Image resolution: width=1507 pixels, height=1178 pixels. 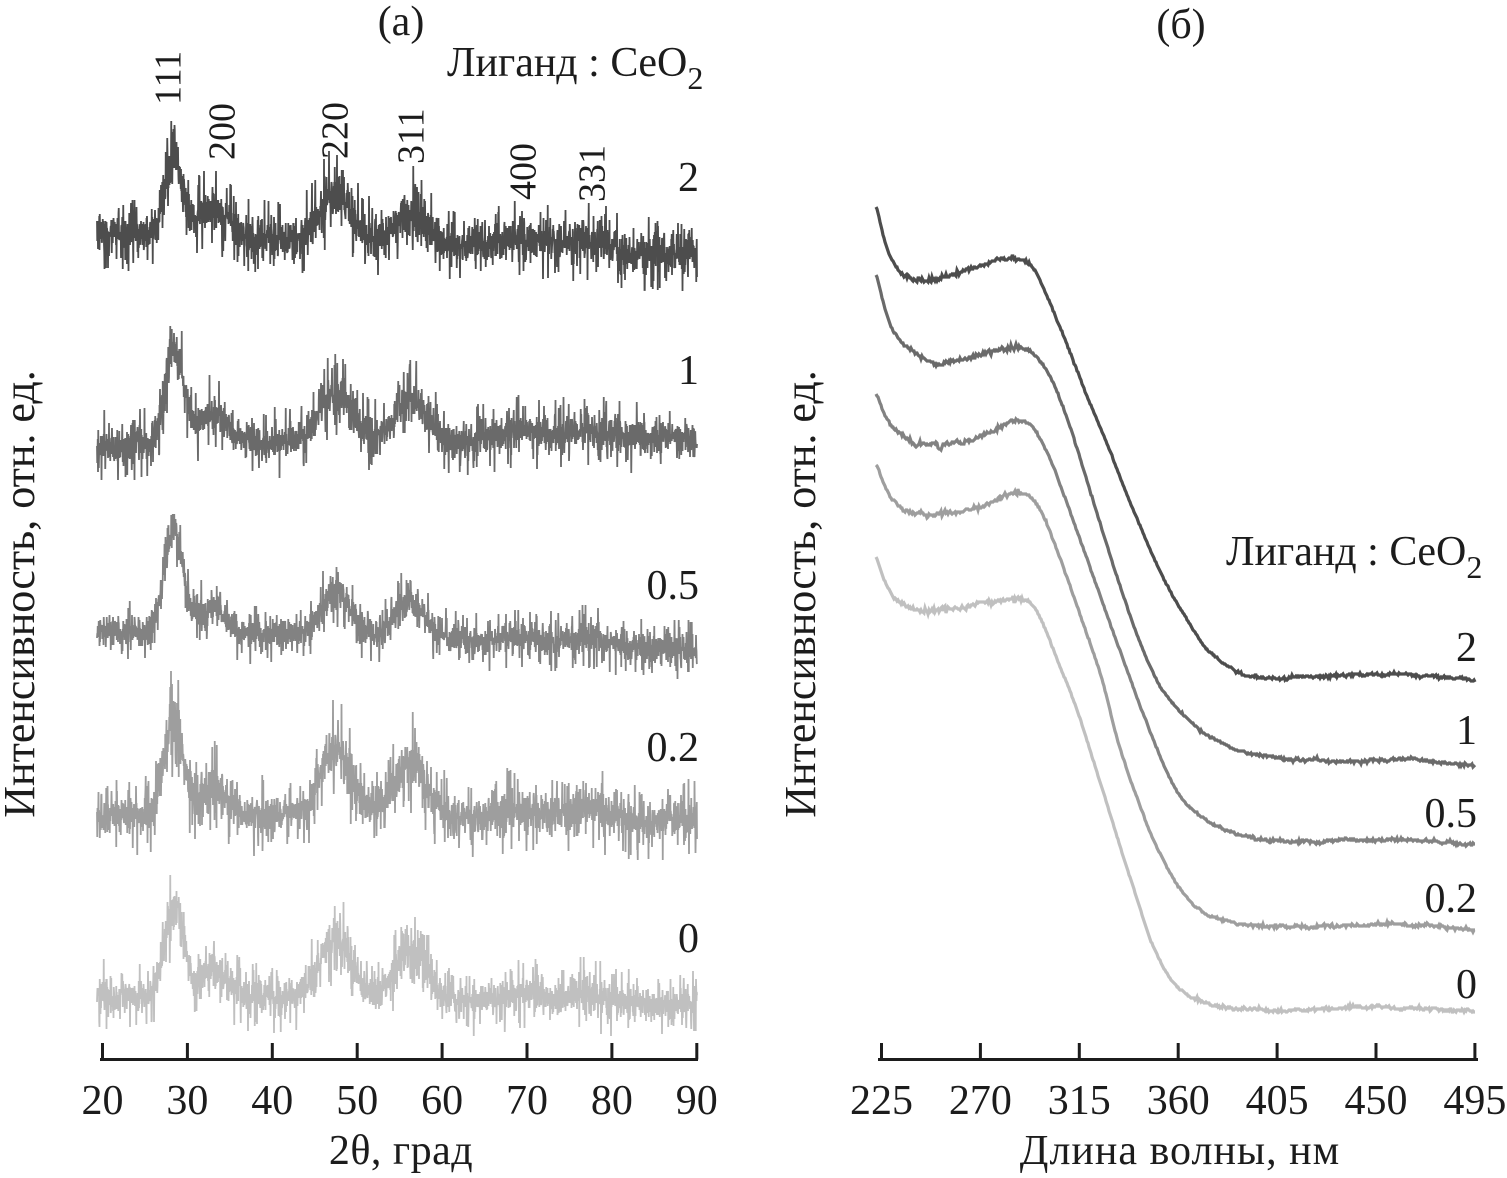 What do you see at coordinates (169, 78) in the screenshot?
I see `svg-text: 111` at bounding box center [169, 78].